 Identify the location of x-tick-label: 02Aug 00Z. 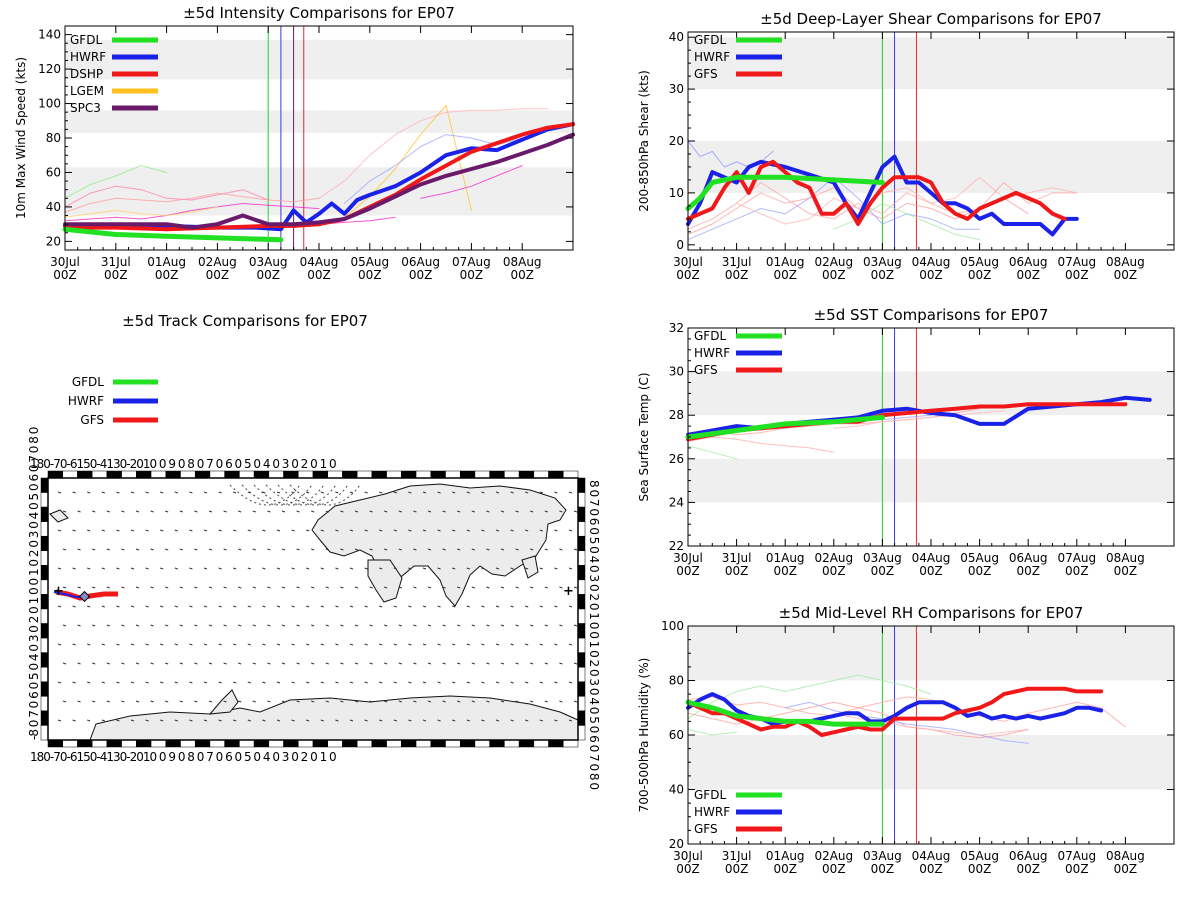
(833, 862).